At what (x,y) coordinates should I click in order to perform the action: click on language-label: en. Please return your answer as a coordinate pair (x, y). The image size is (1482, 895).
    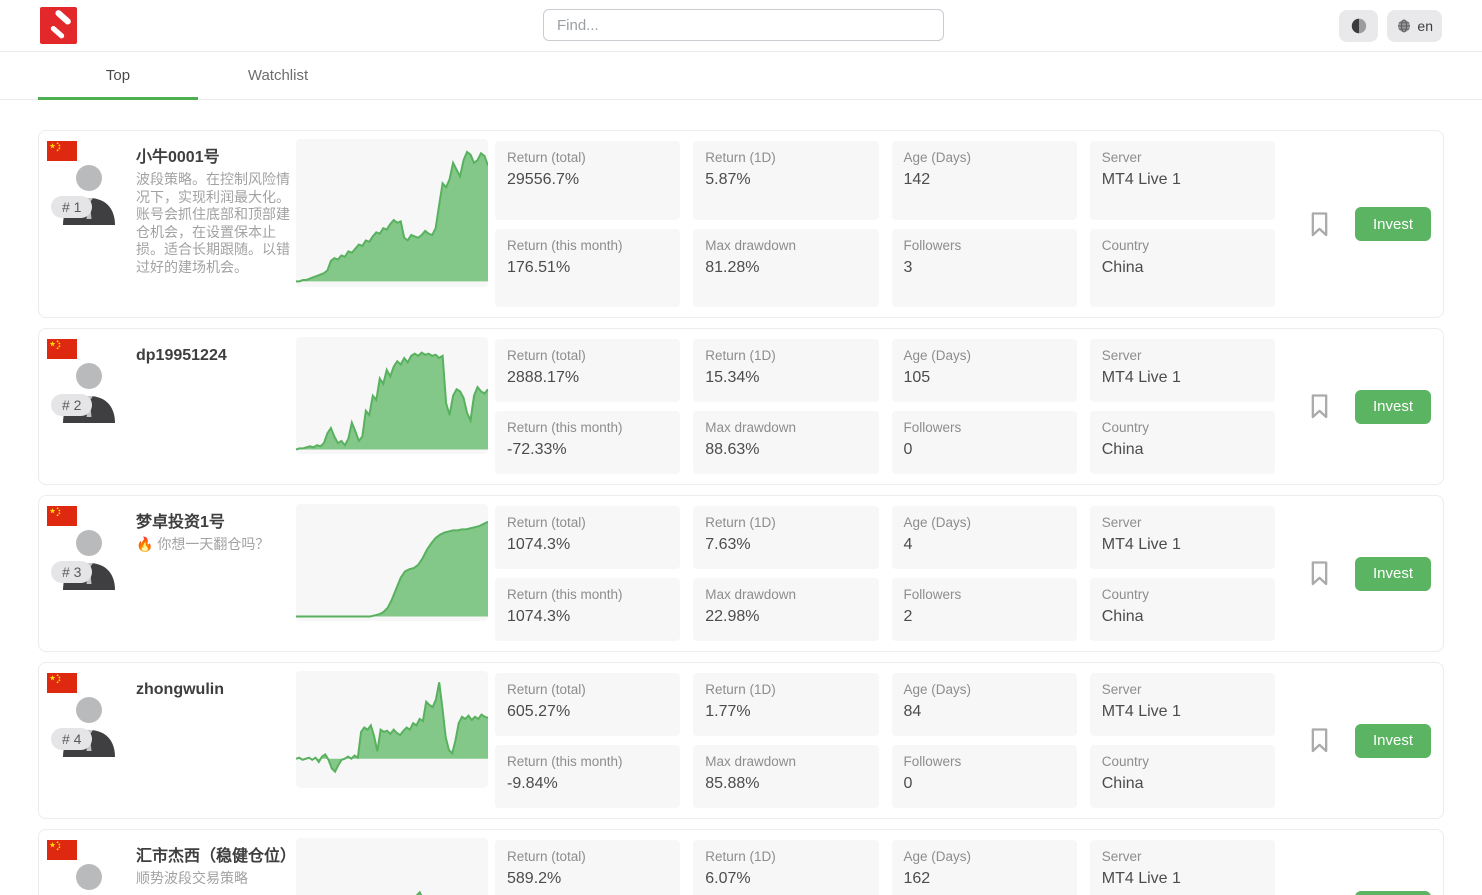
    Looking at the image, I should click on (1425, 25).